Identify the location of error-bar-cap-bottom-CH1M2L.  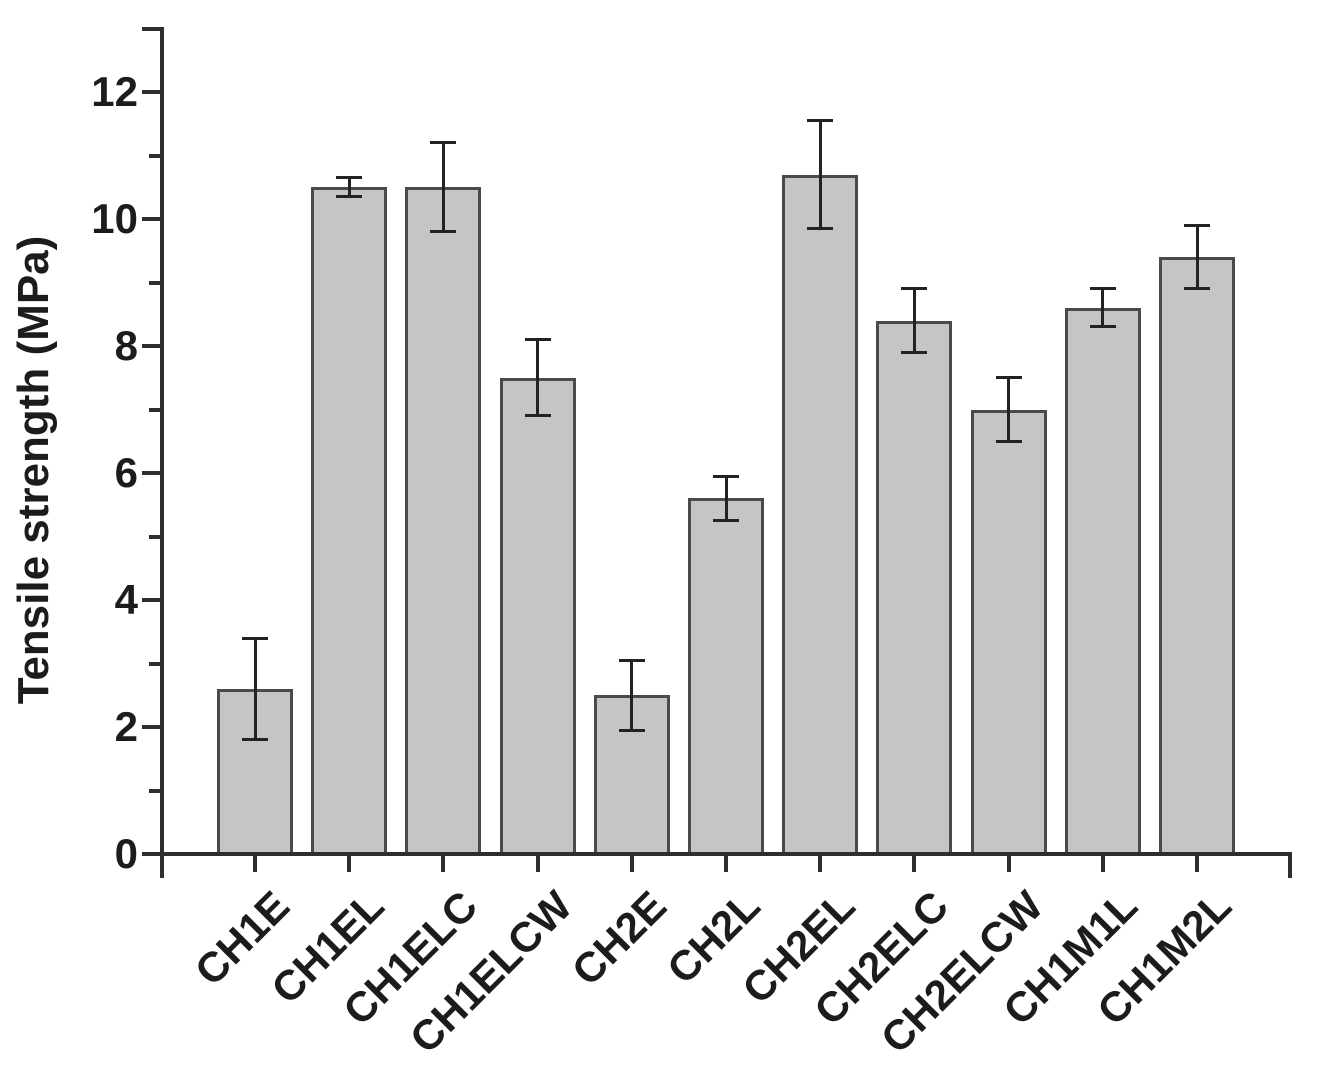
(1197, 289).